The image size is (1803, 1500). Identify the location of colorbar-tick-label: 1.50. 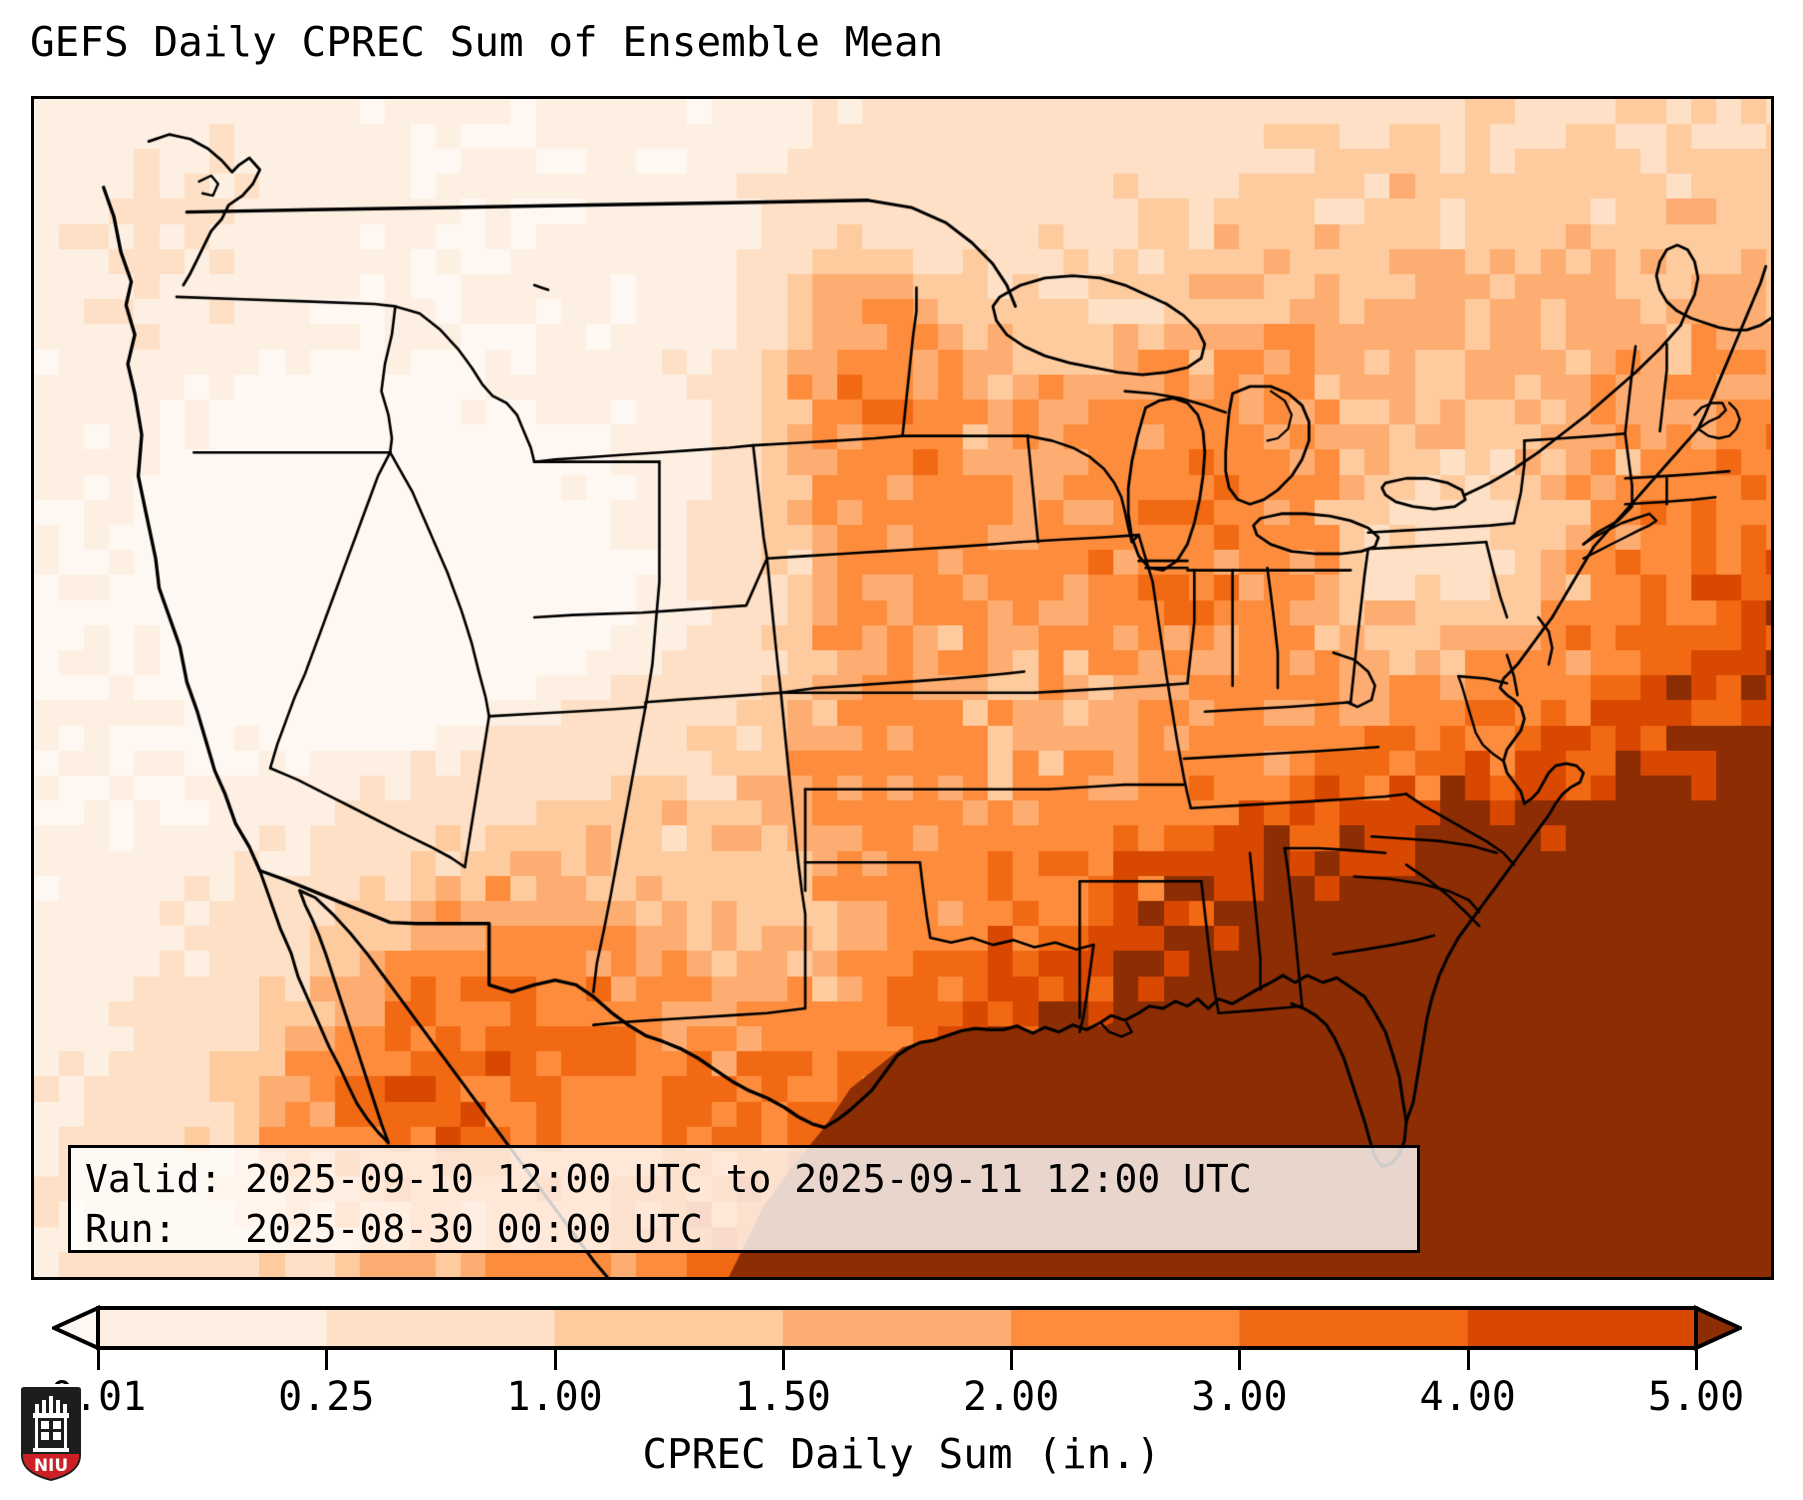
(783, 1397).